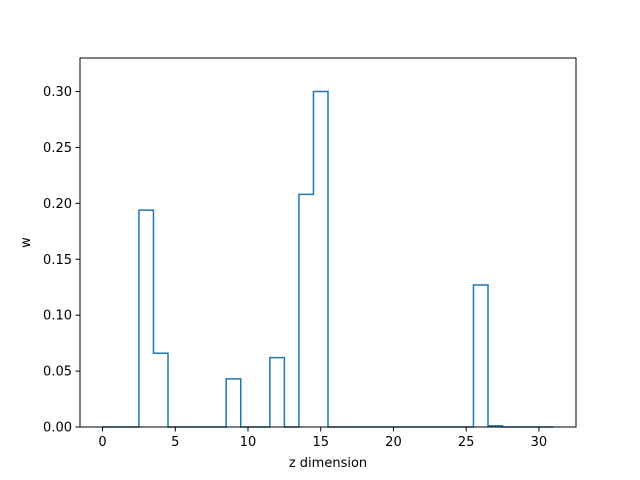 This screenshot has width=640, height=480. What do you see at coordinates (57, 316) in the screenshot?
I see `y-tick-label: 0.10` at bounding box center [57, 316].